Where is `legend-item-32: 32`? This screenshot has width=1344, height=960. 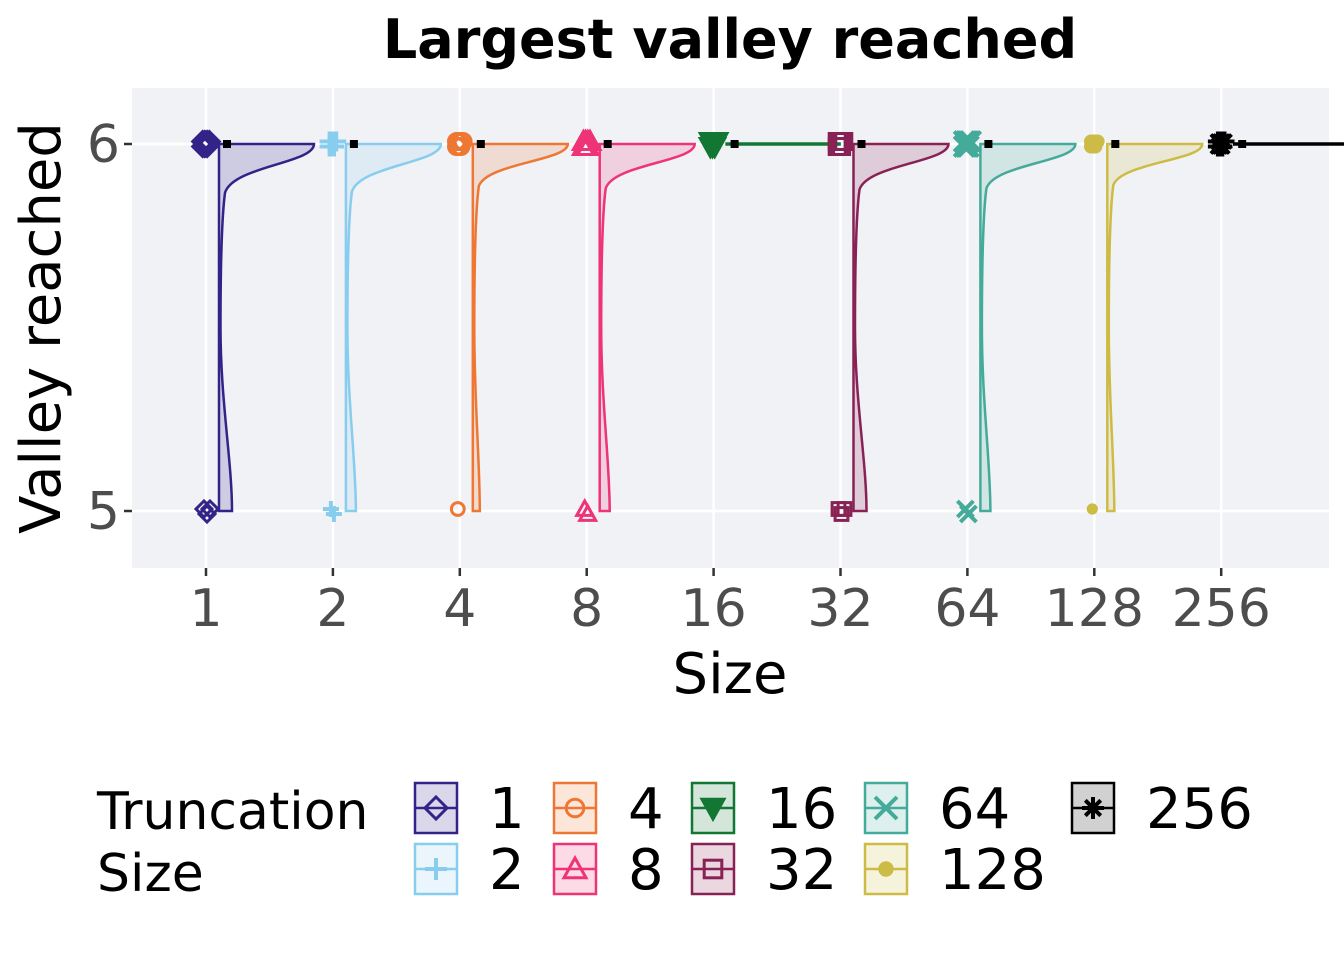
legend-item-32: 32 is located at coordinates (763, 870).